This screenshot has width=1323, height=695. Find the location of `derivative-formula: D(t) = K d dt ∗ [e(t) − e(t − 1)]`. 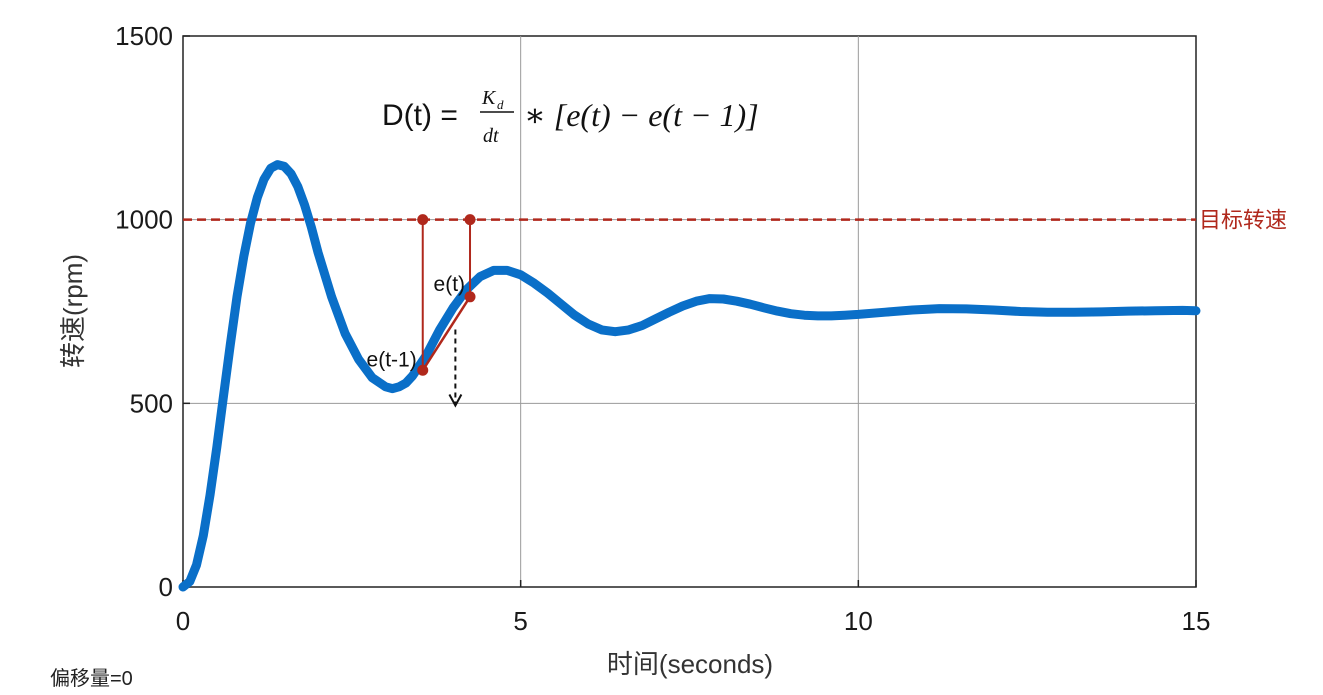

derivative-formula: D(t) = K d dt ∗ [e(t) − e(t − 1)] is located at coordinates (570, 117).